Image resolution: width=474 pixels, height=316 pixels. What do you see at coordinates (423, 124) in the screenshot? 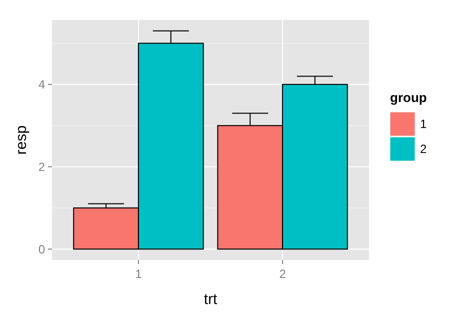
I see `legend-label: 1` at bounding box center [423, 124].